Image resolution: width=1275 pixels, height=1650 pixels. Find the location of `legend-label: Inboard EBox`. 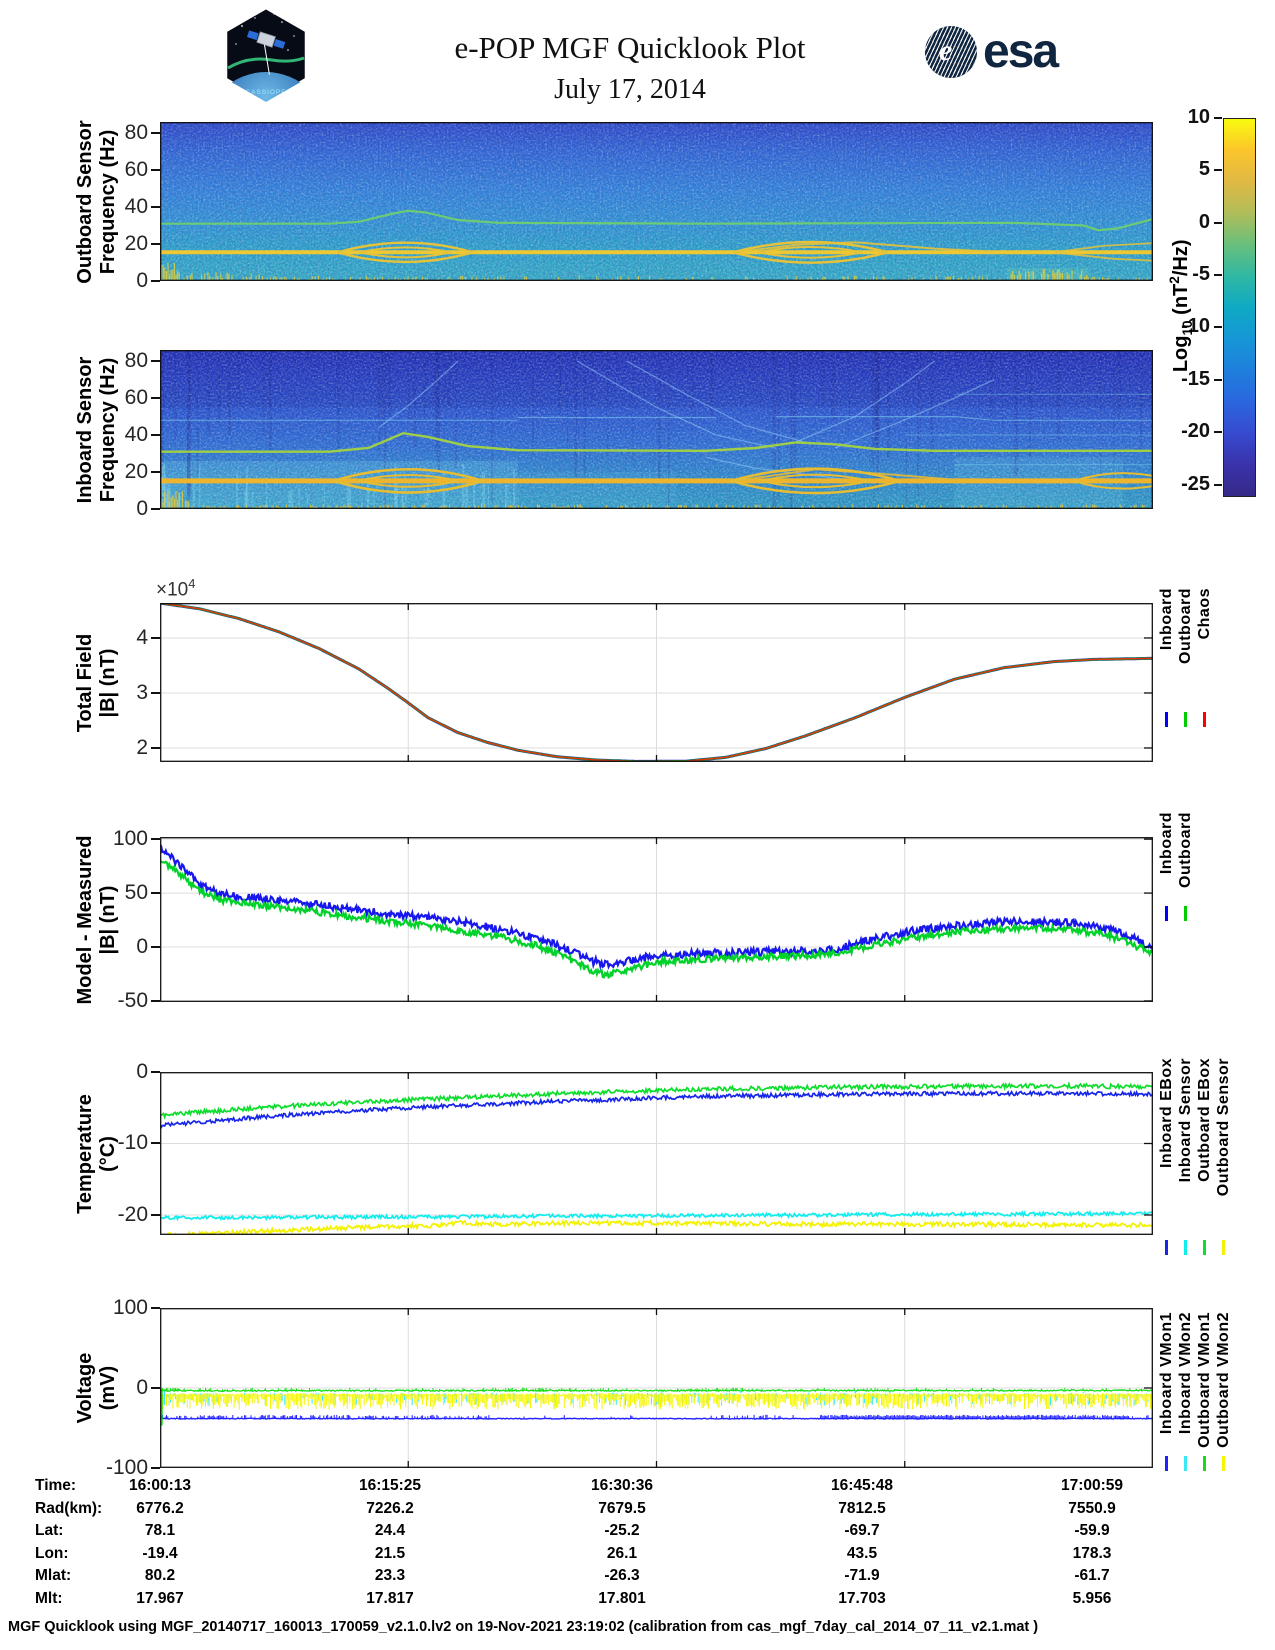

legend-label: Inboard EBox is located at coordinates (1166, 1113).